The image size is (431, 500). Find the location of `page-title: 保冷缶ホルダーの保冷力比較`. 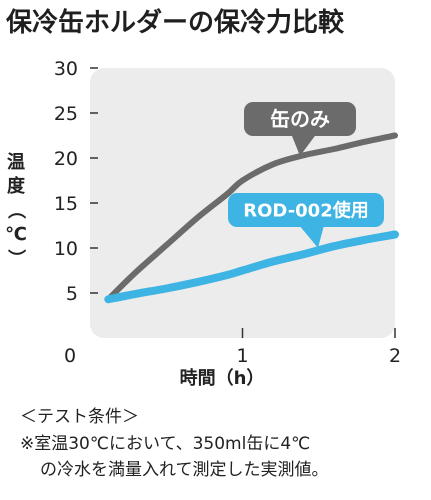

page-title: 保冷缶ホルダーの保冷力比較 is located at coordinates (175, 23).